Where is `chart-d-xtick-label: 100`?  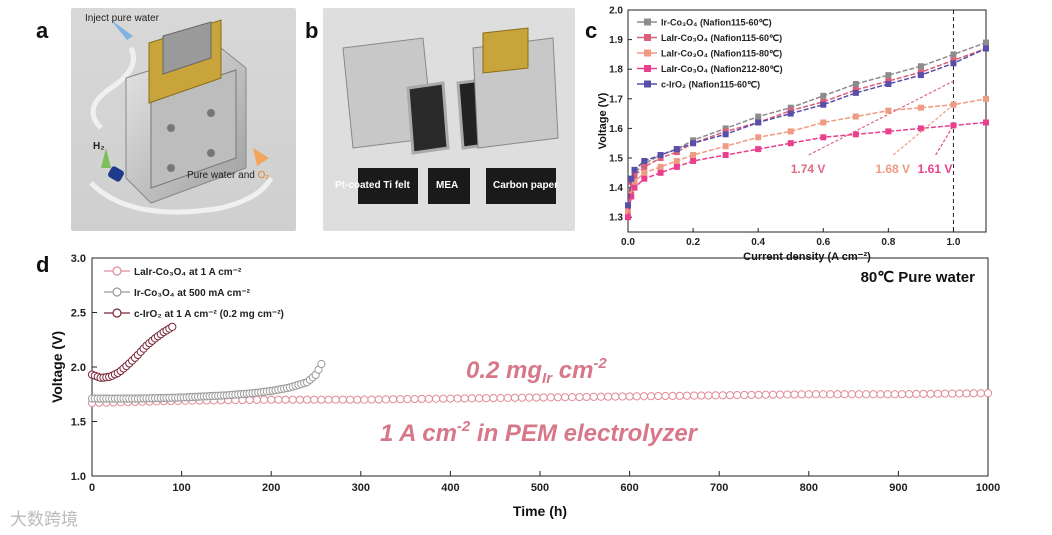
chart-d-xtick-label: 100 is located at coordinates (181, 488).